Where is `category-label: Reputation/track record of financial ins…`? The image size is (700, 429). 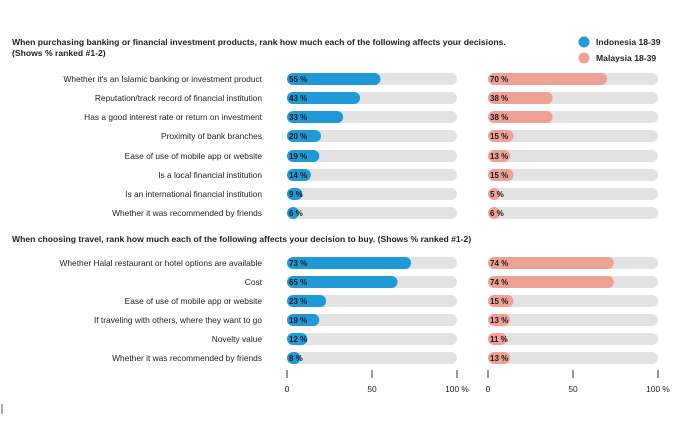
category-label: Reputation/track record of financial ins… is located at coordinates (178, 98).